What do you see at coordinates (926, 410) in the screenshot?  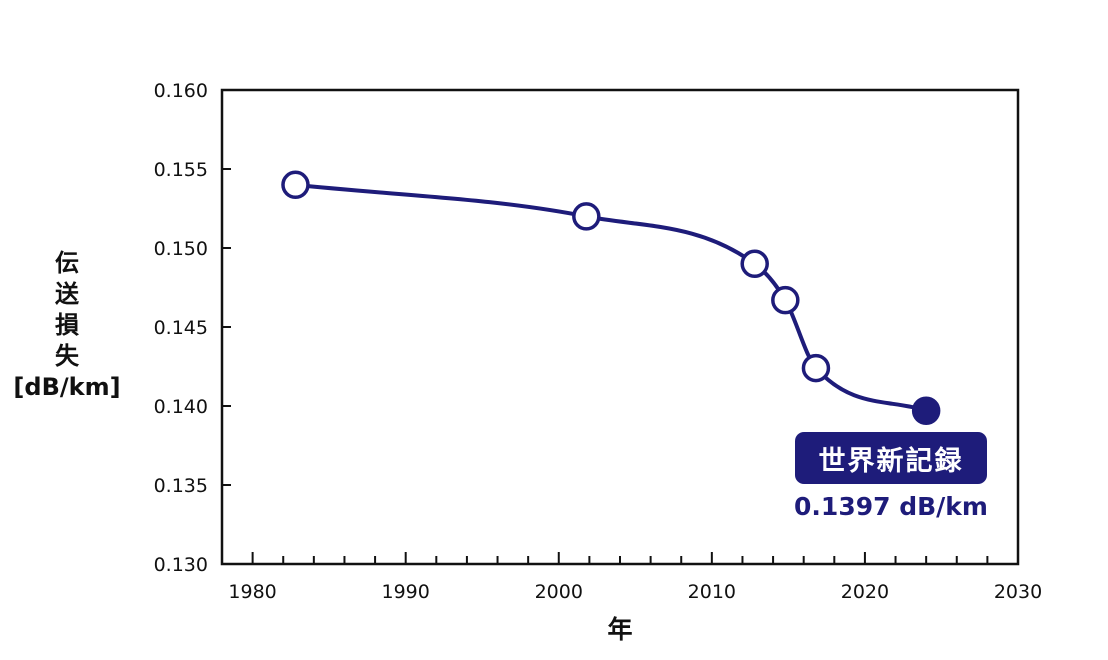 I see `record-data-point` at bounding box center [926, 410].